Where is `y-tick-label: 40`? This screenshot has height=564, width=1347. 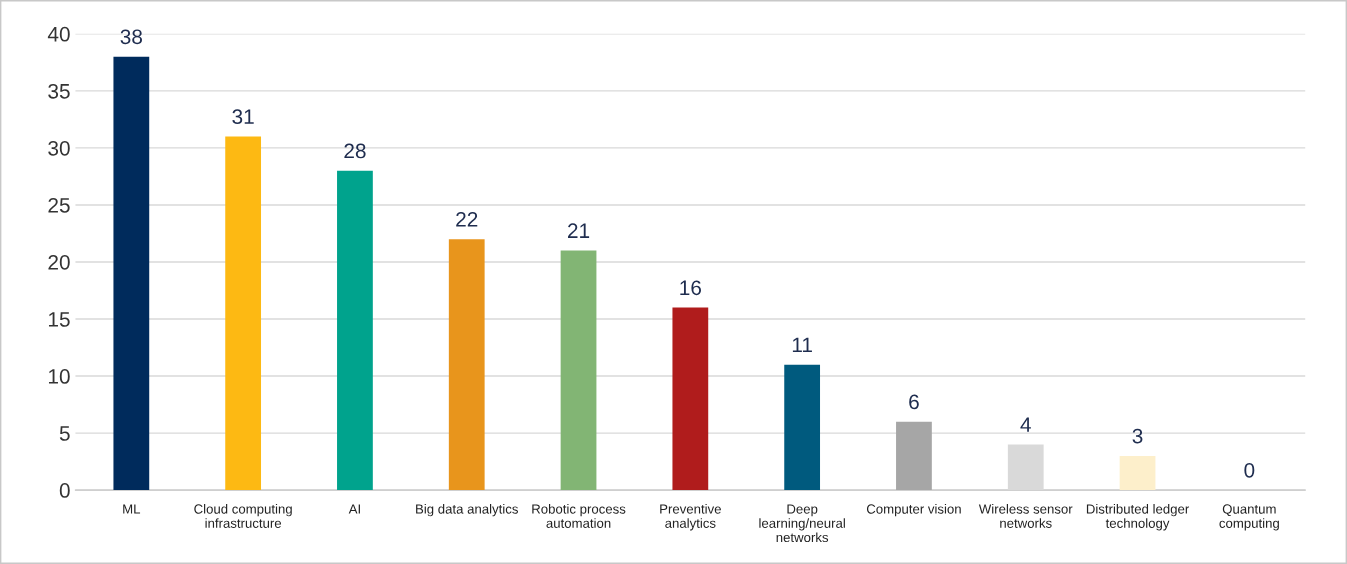
y-tick-label: 40 is located at coordinates (58, 34).